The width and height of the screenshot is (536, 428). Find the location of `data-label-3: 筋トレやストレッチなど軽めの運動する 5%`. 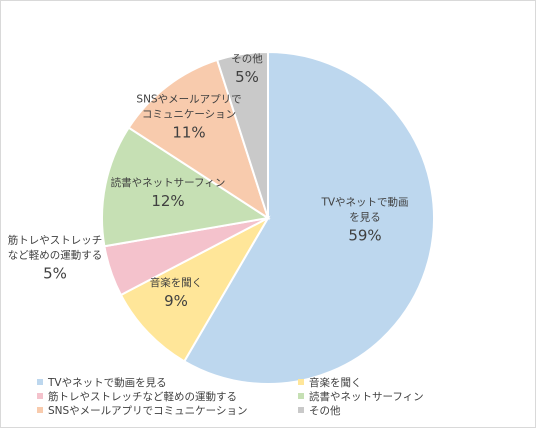

data-label-3: 筋トレやストレッチなど軽めの運動する 5% is located at coordinates (55, 258).